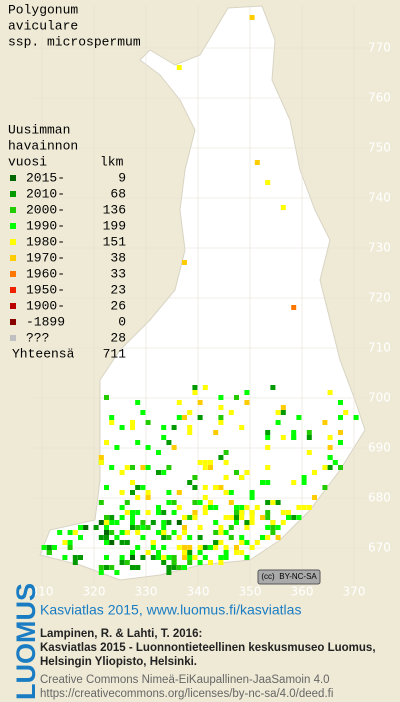  What do you see at coordinates (45, 209) in the screenshot?
I see `legend-label: 2000-` at bounding box center [45, 209].